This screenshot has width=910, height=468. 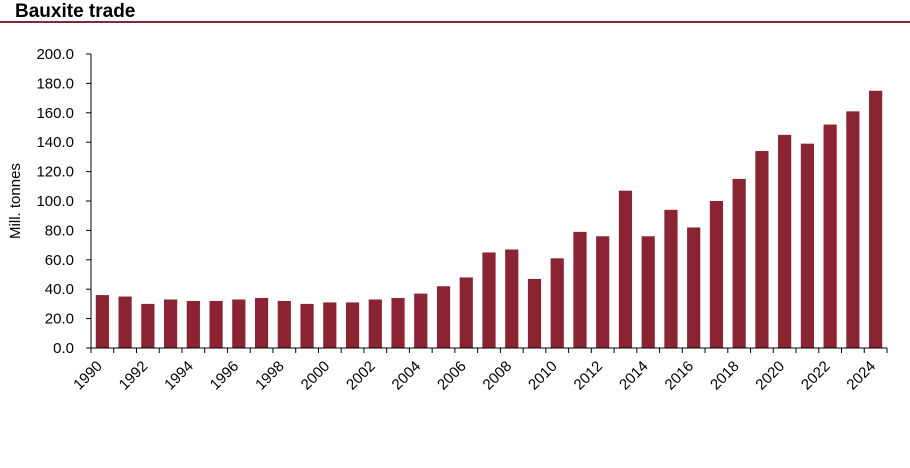 I want to click on x-tick-label: 2010, so click(x=543, y=376).